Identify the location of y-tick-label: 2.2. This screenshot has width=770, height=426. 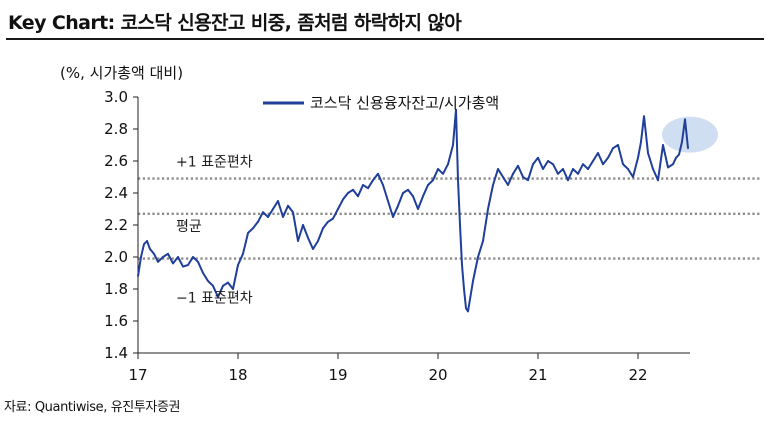
(116, 225).